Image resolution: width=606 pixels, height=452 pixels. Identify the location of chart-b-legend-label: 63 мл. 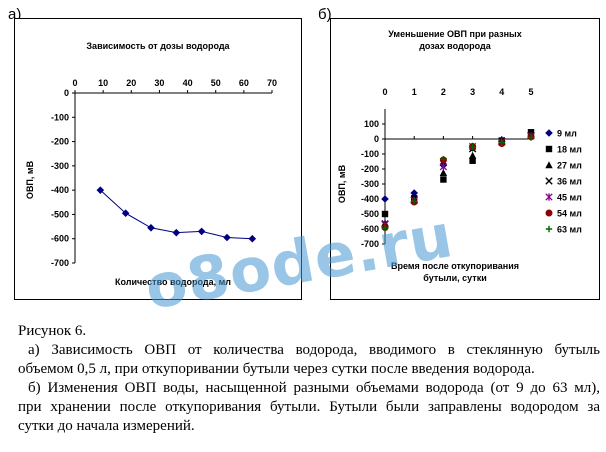
(569, 230).